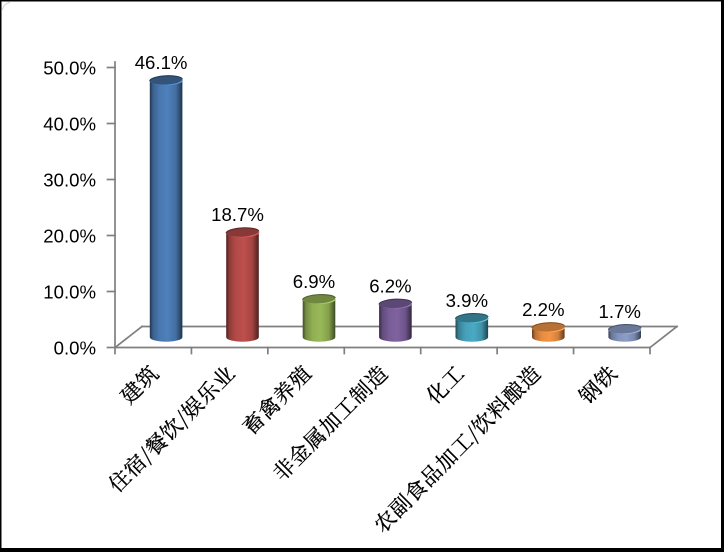 The width and height of the screenshot is (724, 557). Describe the element at coordinates (390, 285) in the screenshot. I see `svg-text: 6.2%` at that location.